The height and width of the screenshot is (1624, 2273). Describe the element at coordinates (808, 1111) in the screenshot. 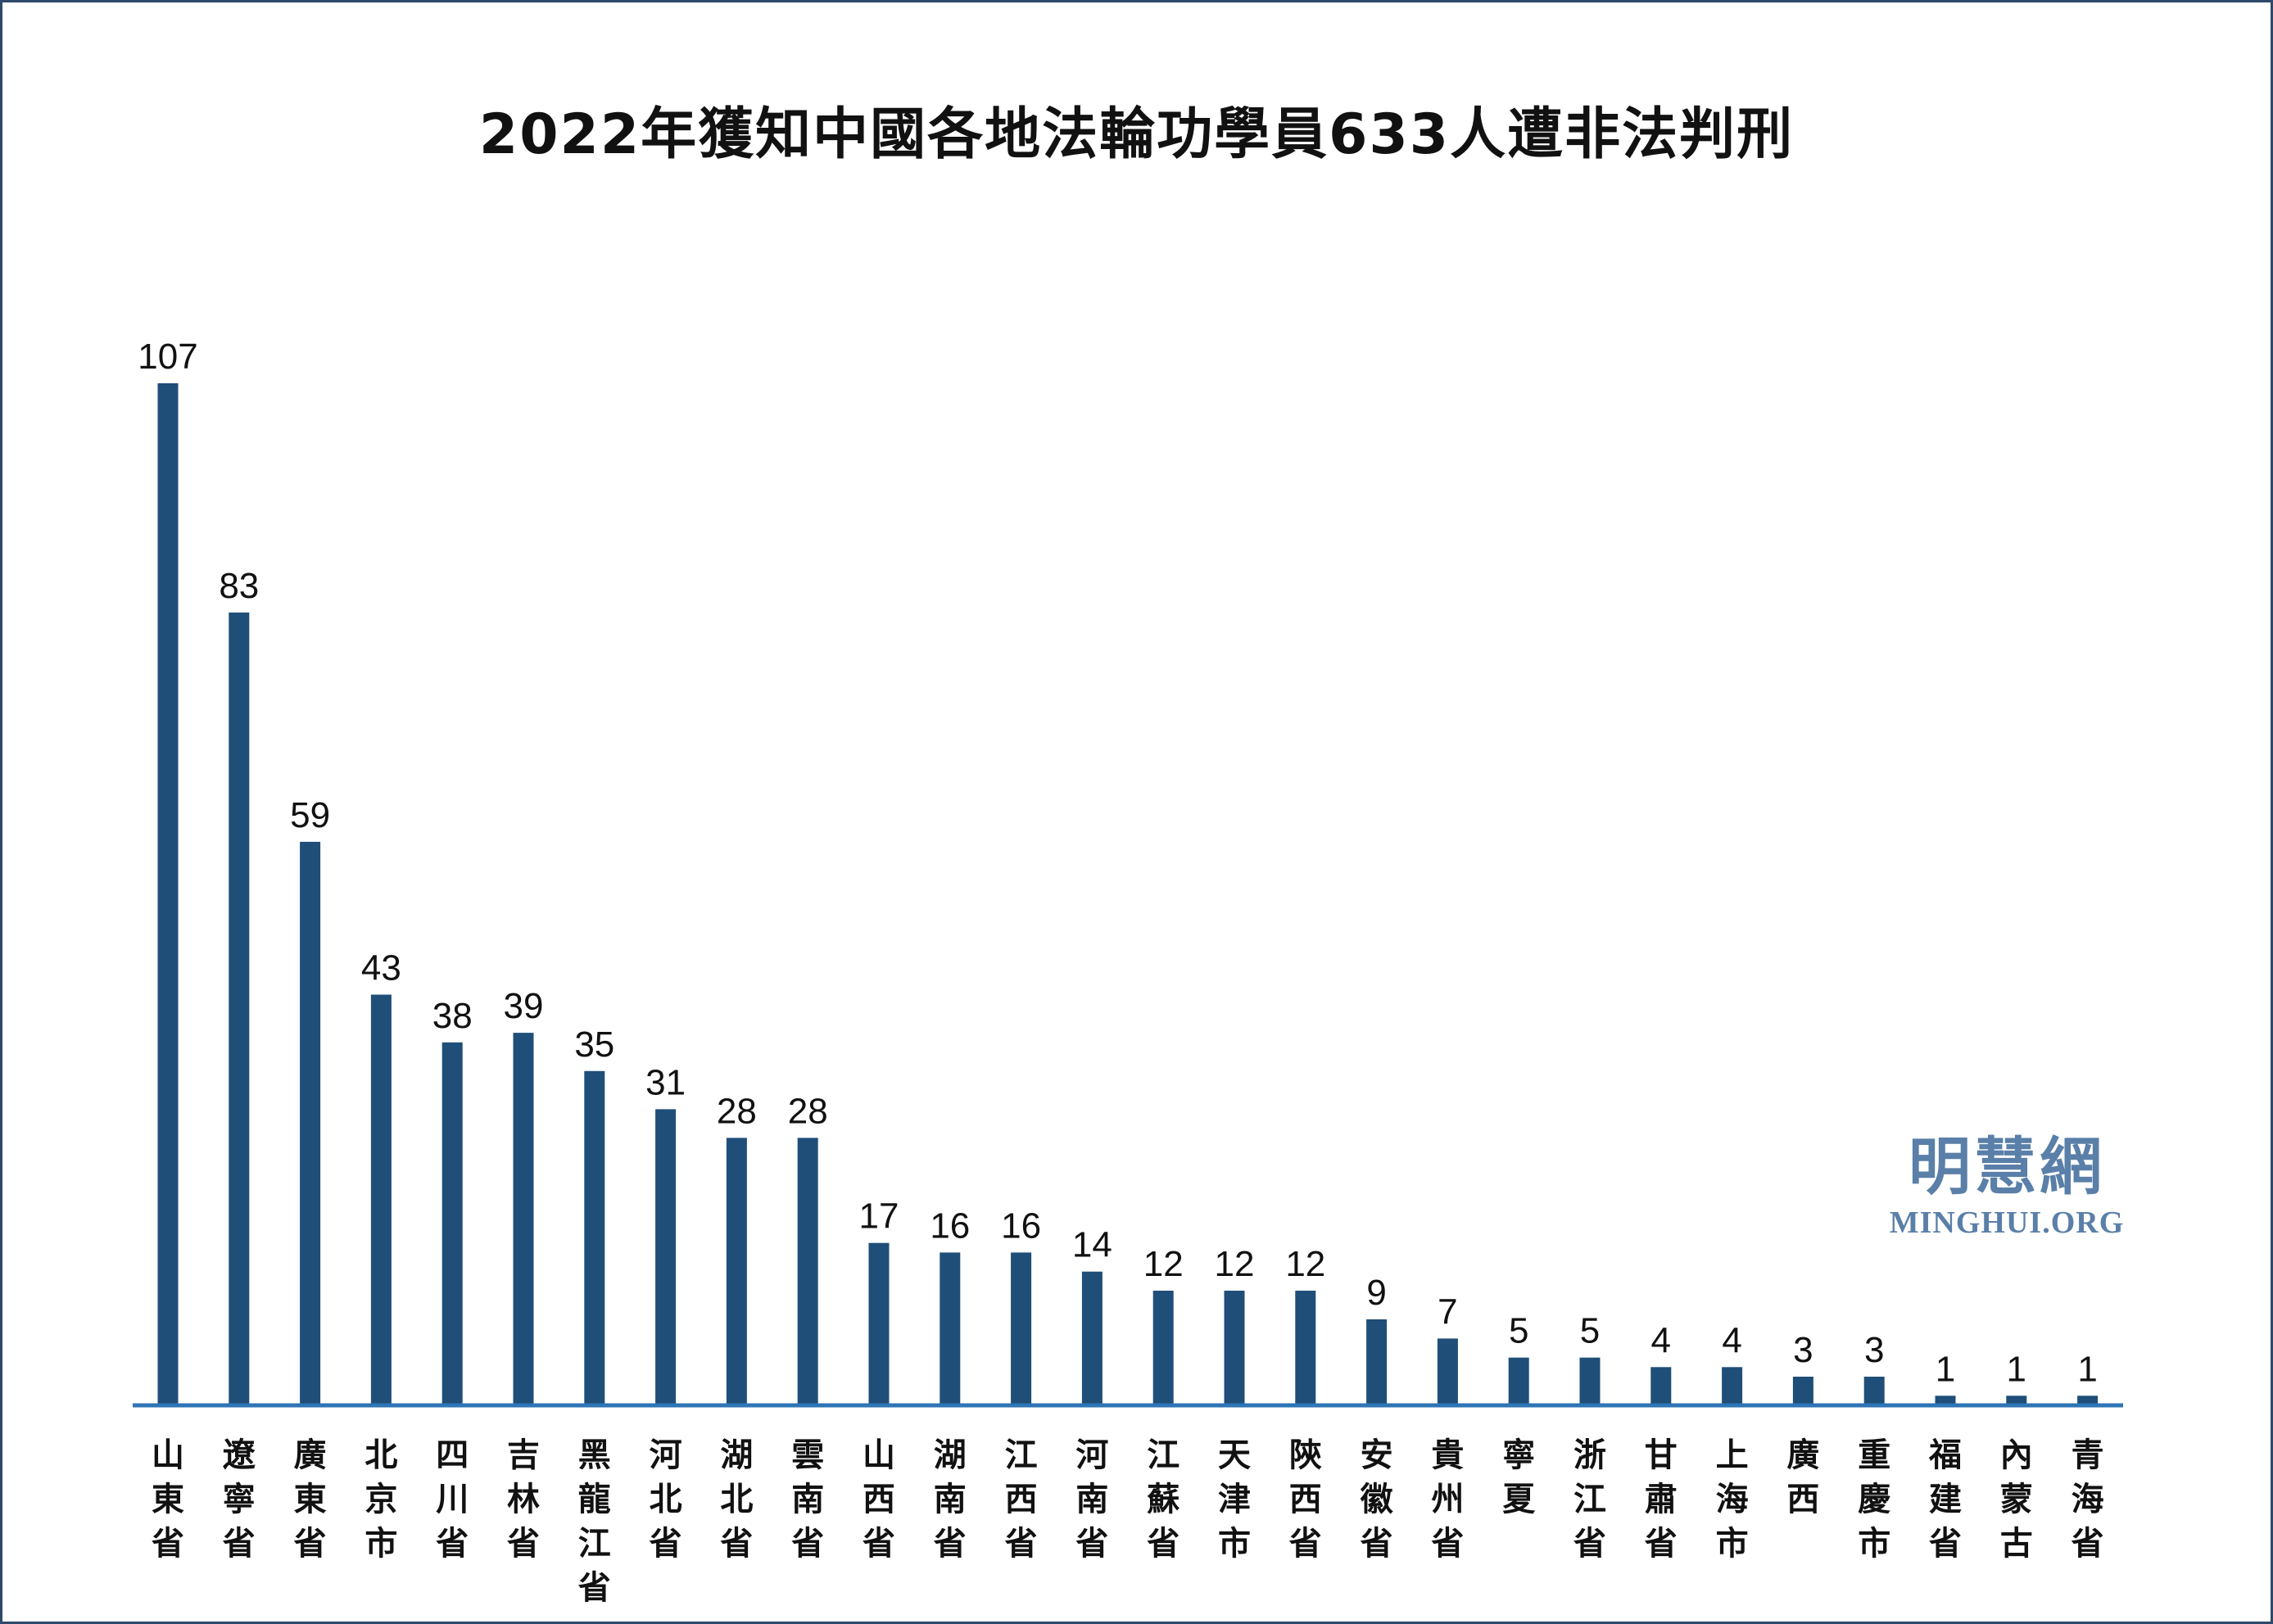

I see `value-label-9: 28` at that location.